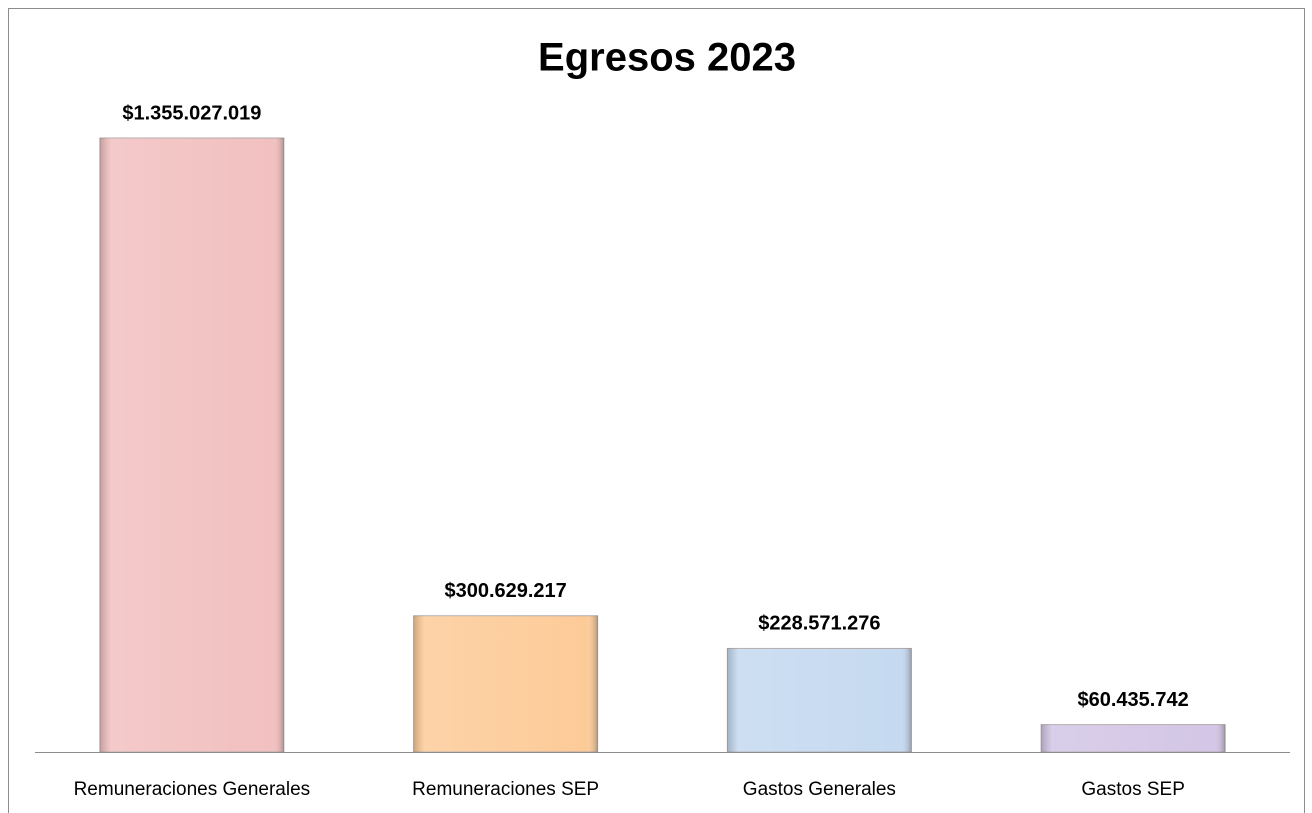 Image resolution: width=1312 pixels, height=813 pixels. I want to click on x-tick-label: Remuneraciones SEP, so click(505, 789).